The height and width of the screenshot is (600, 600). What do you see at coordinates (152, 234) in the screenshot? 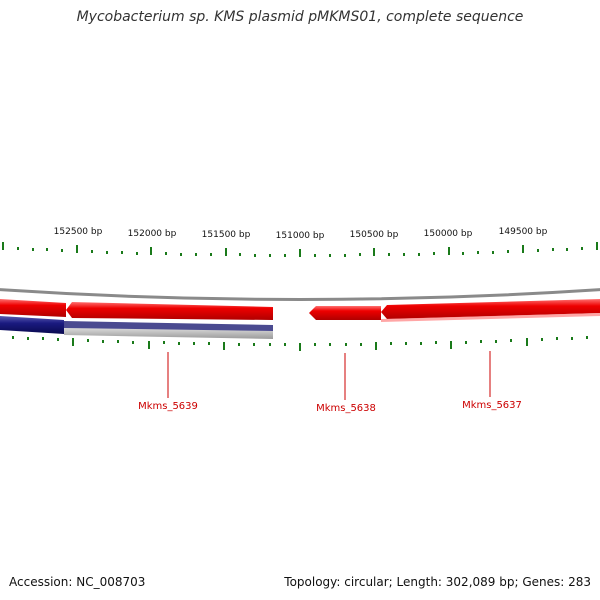
I see `tick-label: 152000 bp` at bounding box center [152, 234].